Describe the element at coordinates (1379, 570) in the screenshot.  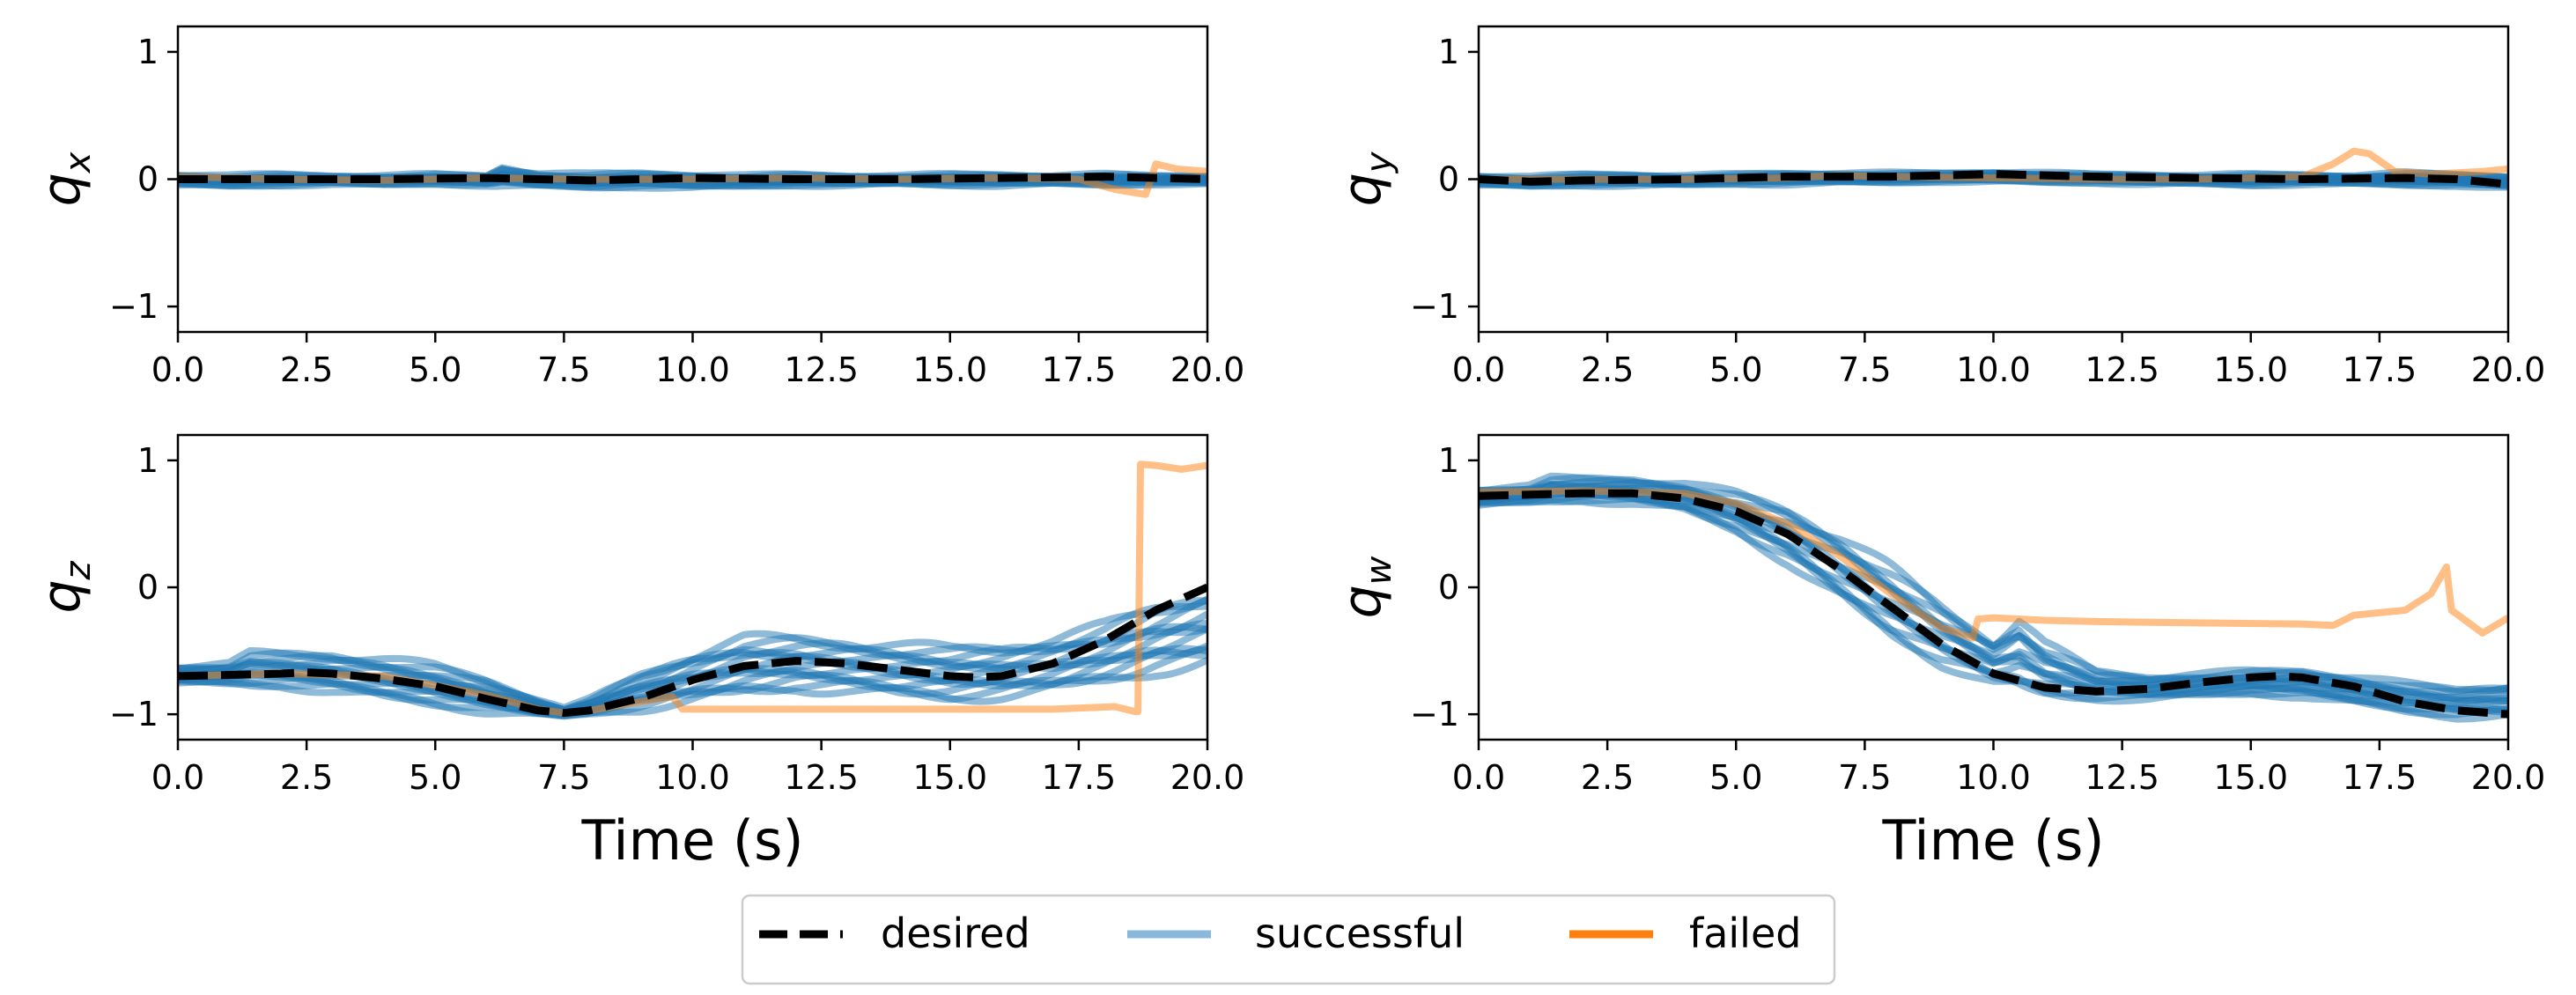
I see `y-axis-label-subscript: w` at that location.